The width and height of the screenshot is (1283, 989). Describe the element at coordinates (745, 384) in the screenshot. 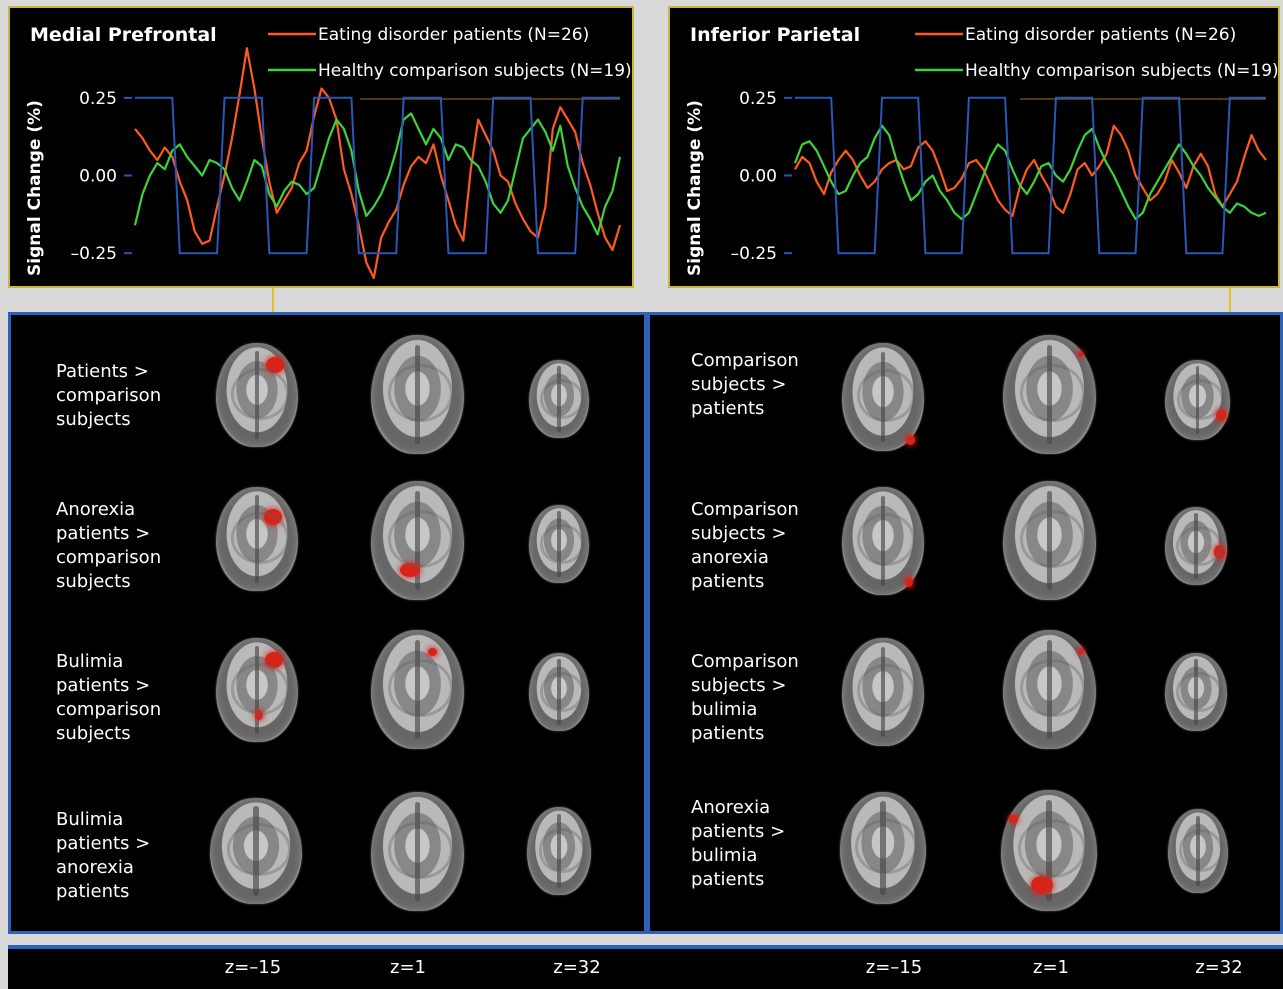

I see `right-label-1: Comparison subjects > patients` at that location.